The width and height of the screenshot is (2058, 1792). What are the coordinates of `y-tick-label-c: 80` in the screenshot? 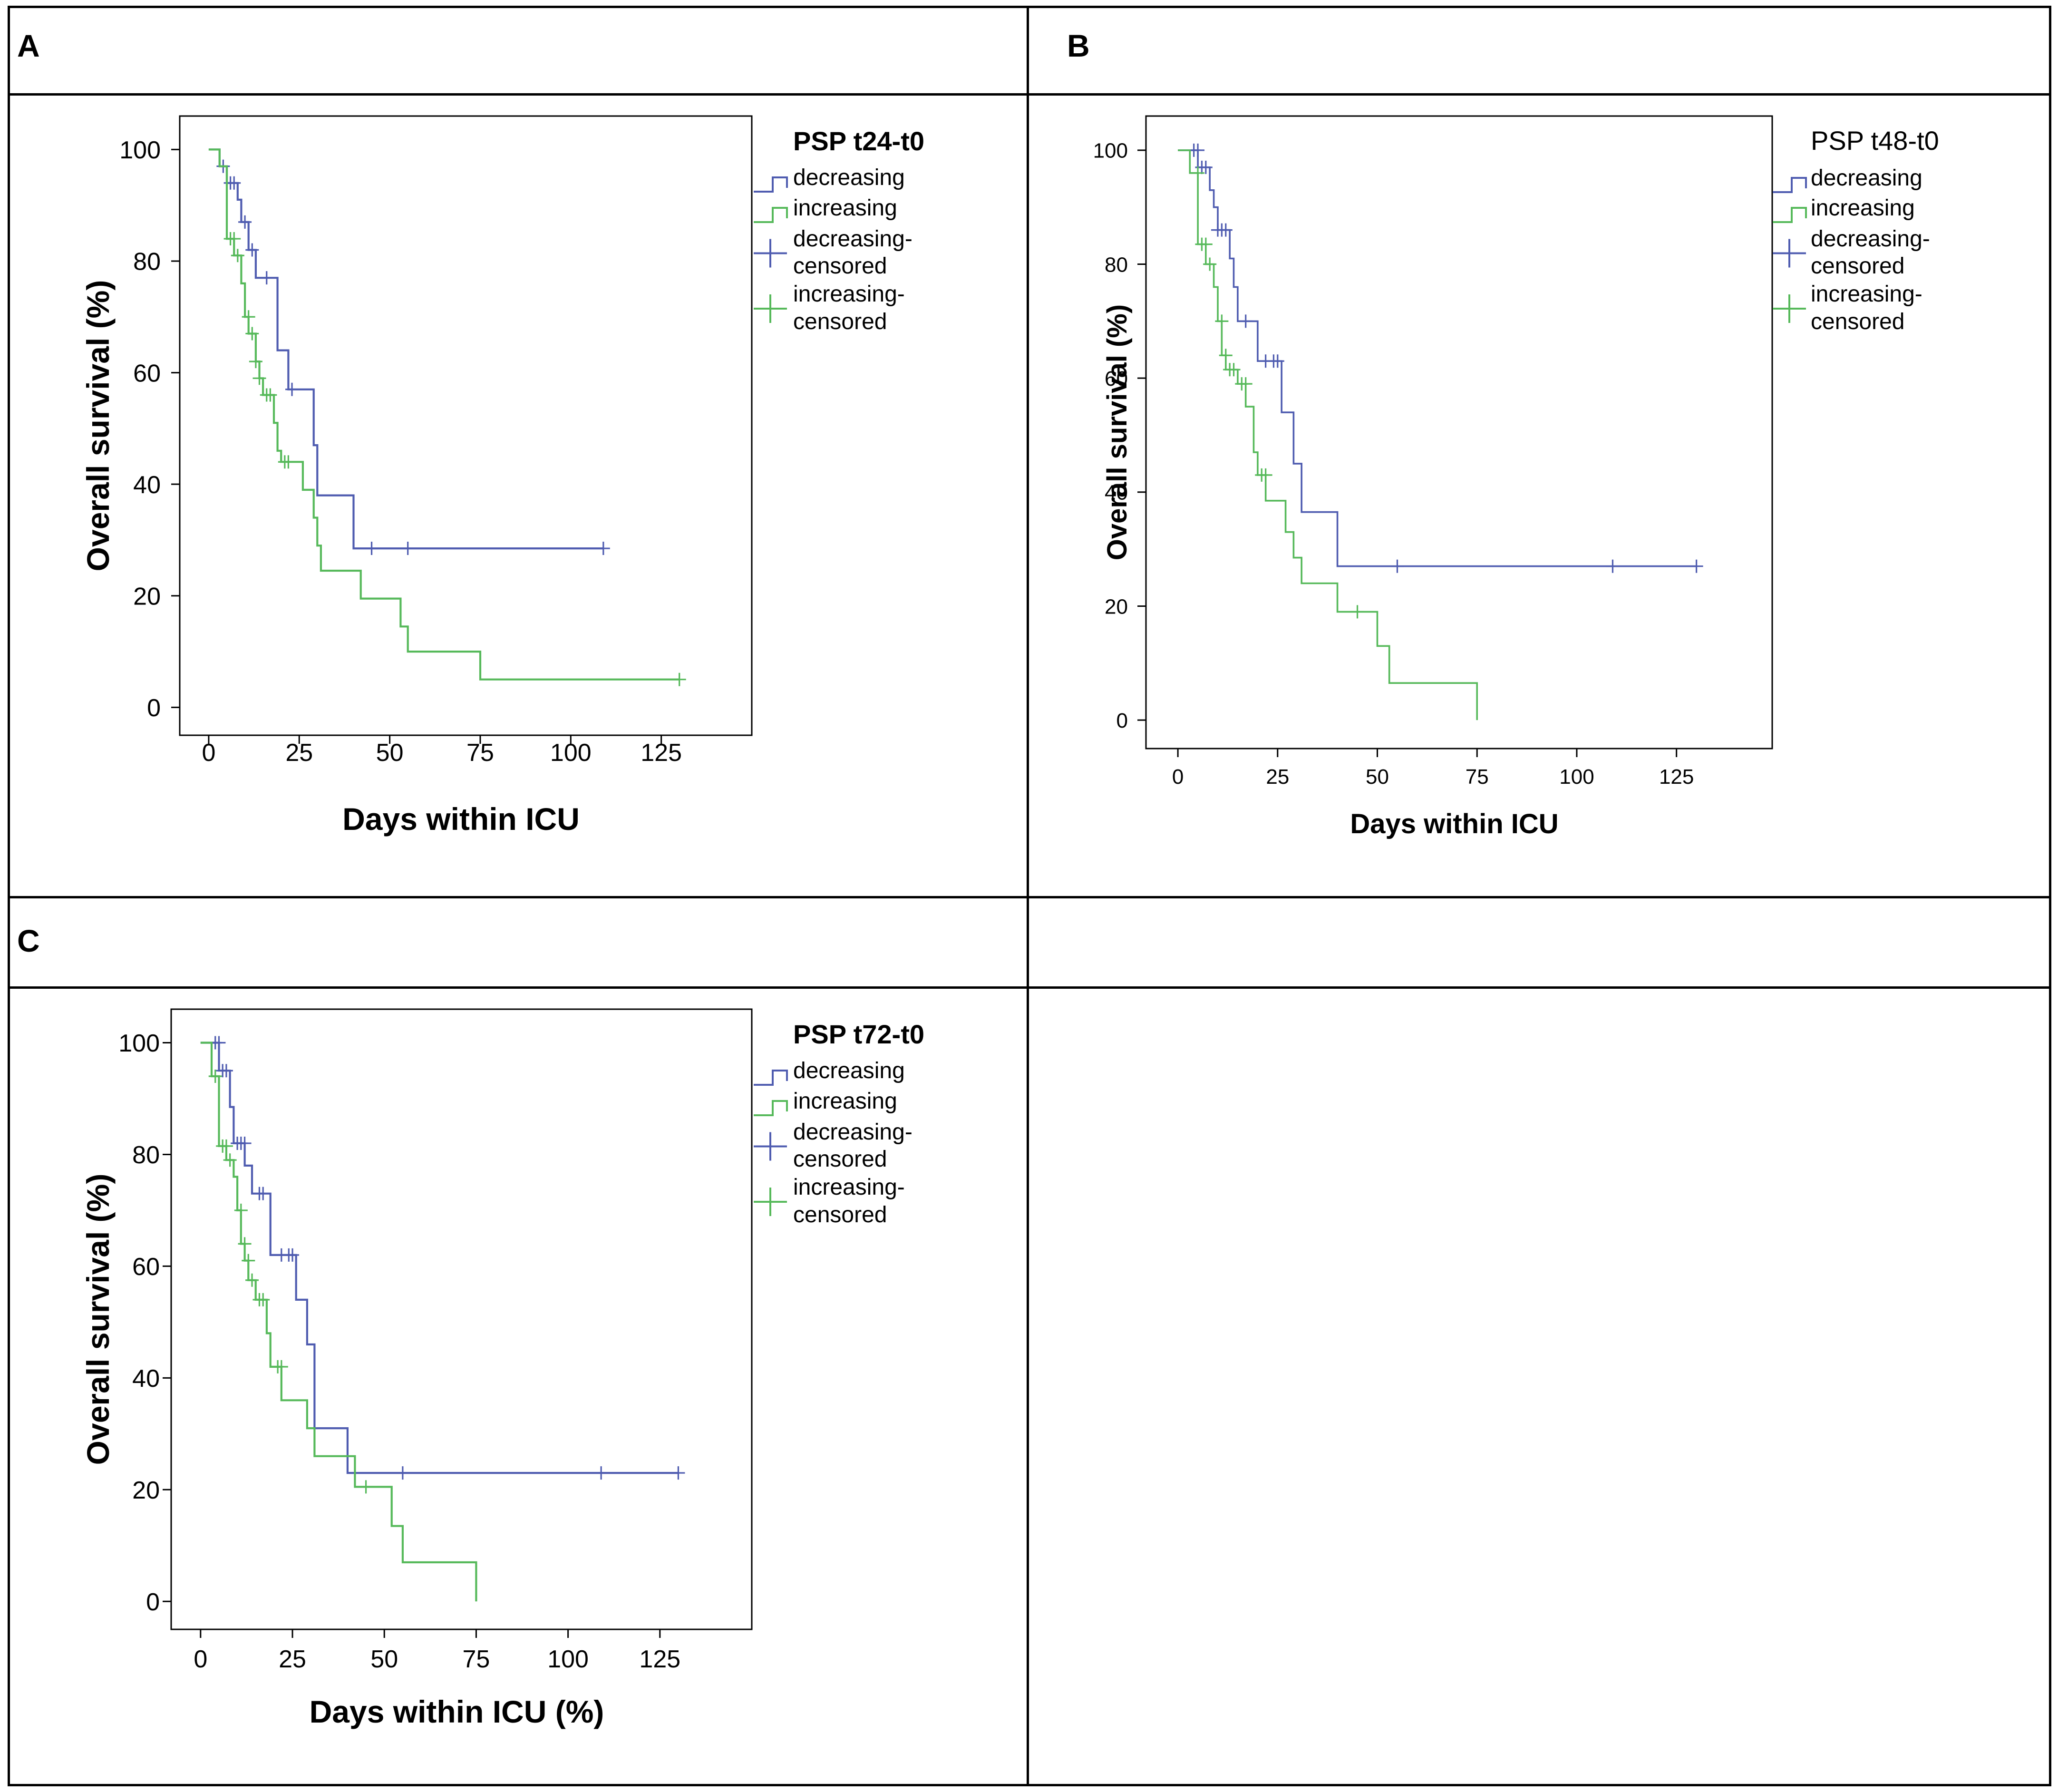 It's located at (146, 1155).